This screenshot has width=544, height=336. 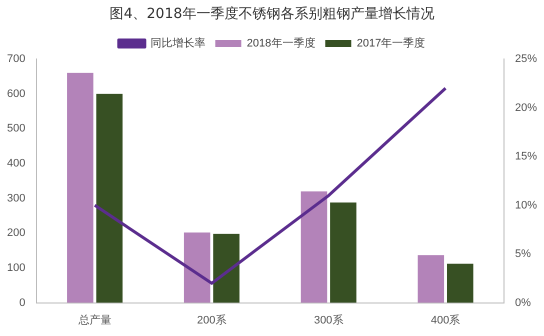 I want to click on legend-label: 同比增长率, so click(x=178, y=43).